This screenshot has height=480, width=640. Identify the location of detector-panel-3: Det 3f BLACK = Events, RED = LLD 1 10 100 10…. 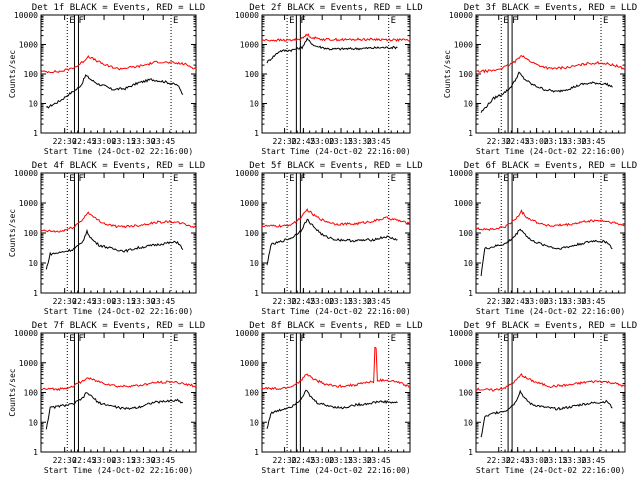
(540, 79).